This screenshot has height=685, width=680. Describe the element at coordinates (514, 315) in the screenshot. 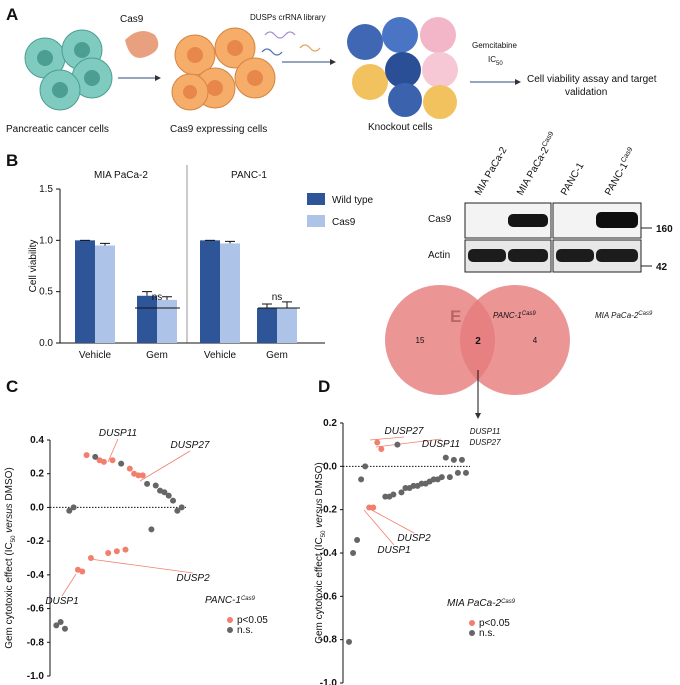

I see `set-label: PANC-1Cas9` at that location.